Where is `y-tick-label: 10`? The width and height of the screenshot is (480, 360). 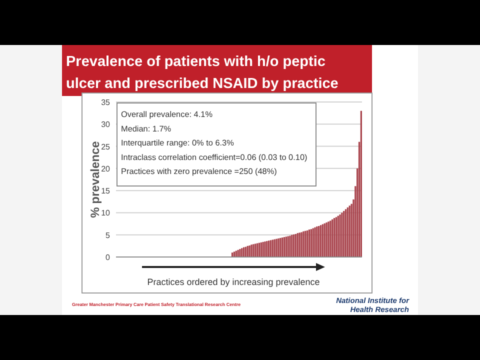
y-tick-label: 10 is located at coordinates (106, 213).